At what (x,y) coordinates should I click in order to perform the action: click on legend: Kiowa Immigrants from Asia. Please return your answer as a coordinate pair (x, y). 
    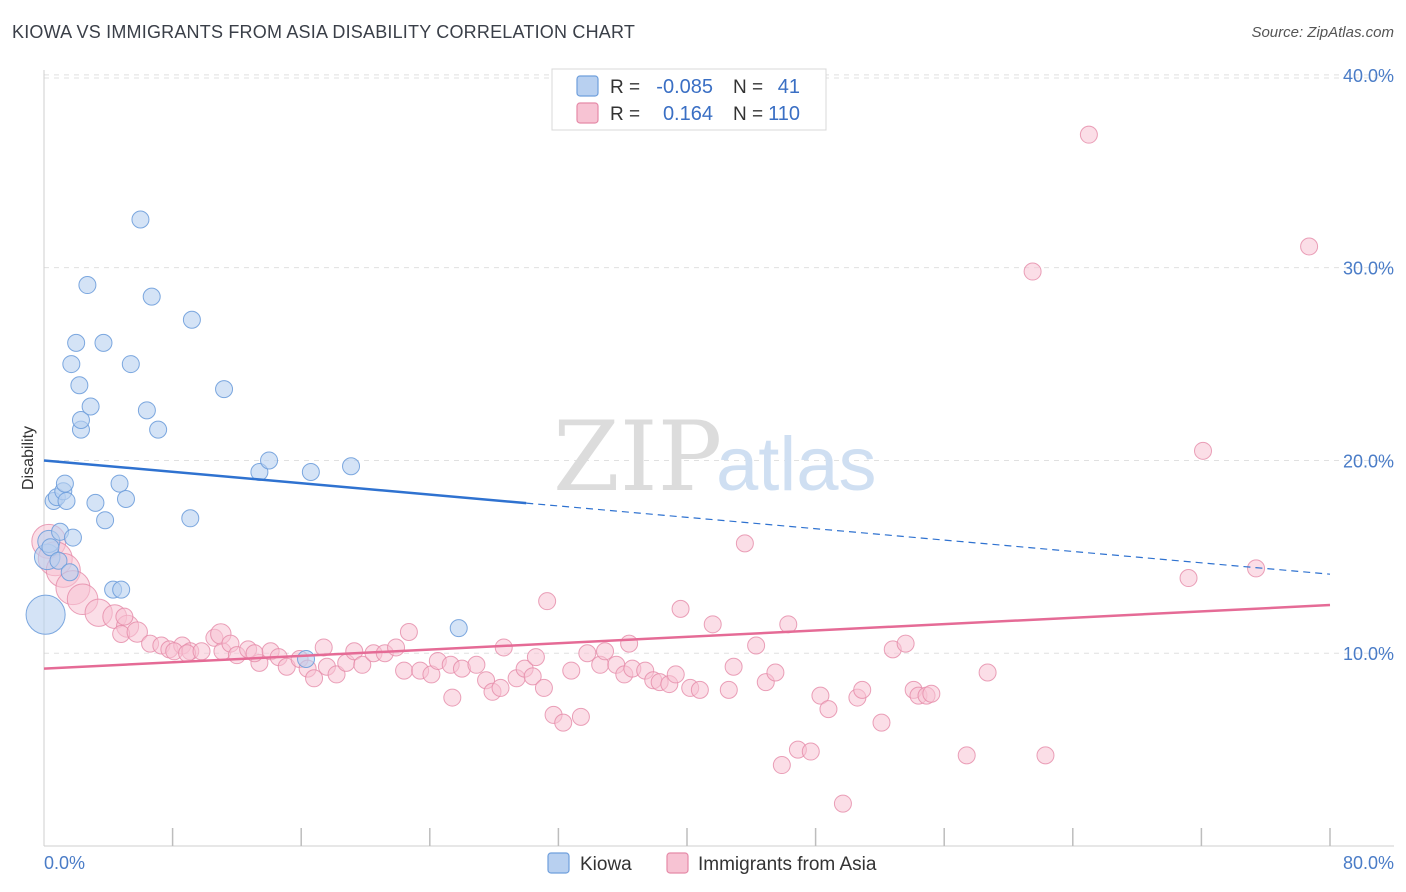
    Looking at the image, I should click on (712, 863).